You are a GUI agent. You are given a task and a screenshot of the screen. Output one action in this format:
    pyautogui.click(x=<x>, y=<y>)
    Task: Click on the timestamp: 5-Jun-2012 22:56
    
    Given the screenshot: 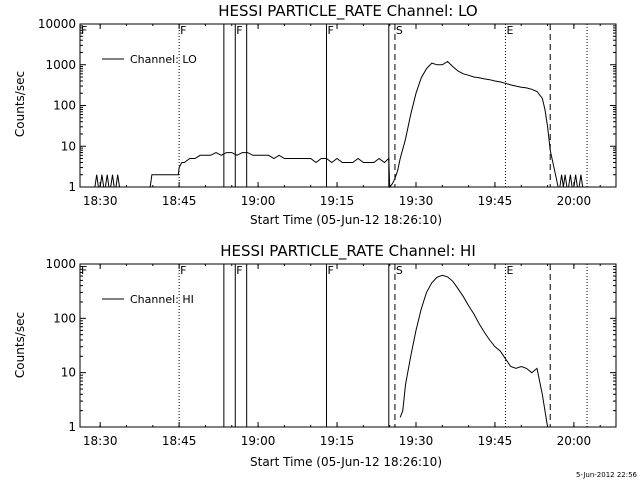 What is the action you would take?
    pyautogui.click(x=607, y=475)
    